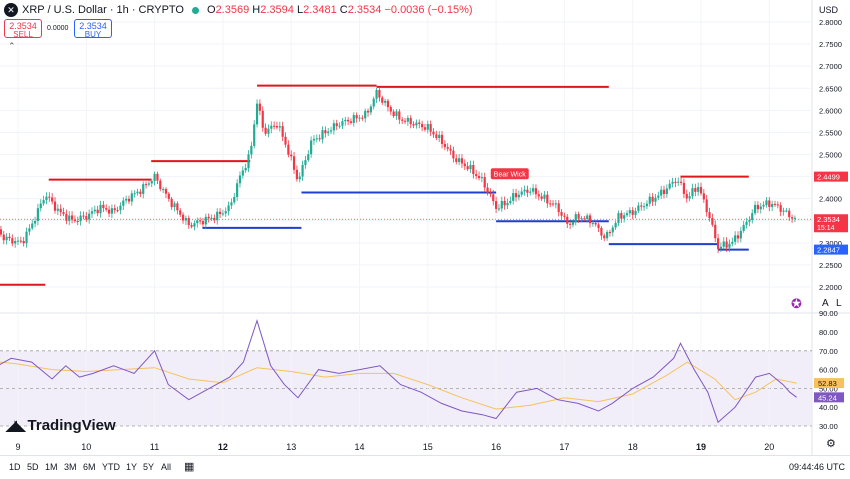  I want to click on time-tick-label: 20, so click(769, 447).